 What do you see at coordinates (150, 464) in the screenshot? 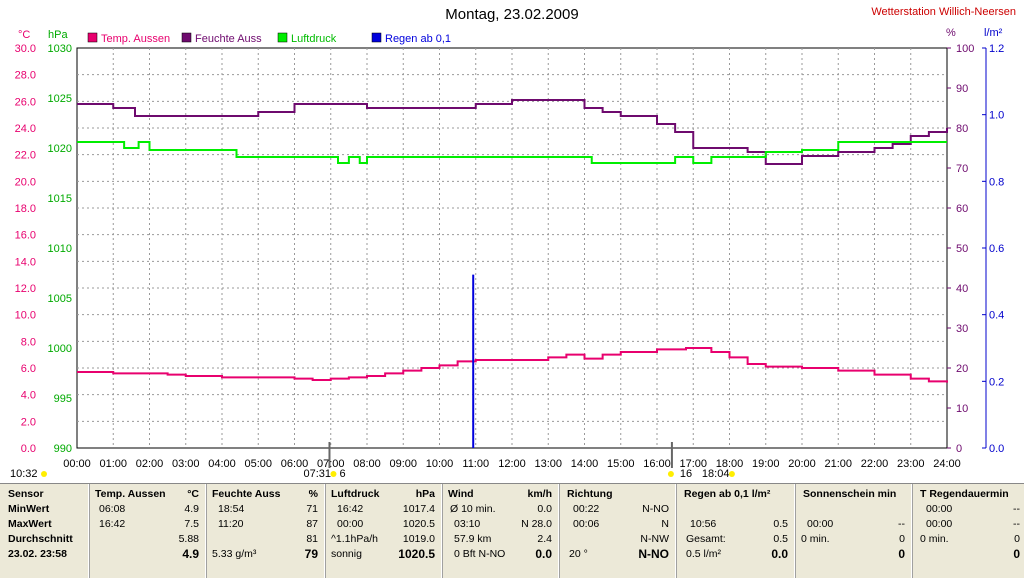
I see `x-axis-tick: 02:00` at bounding box center [150, 464].